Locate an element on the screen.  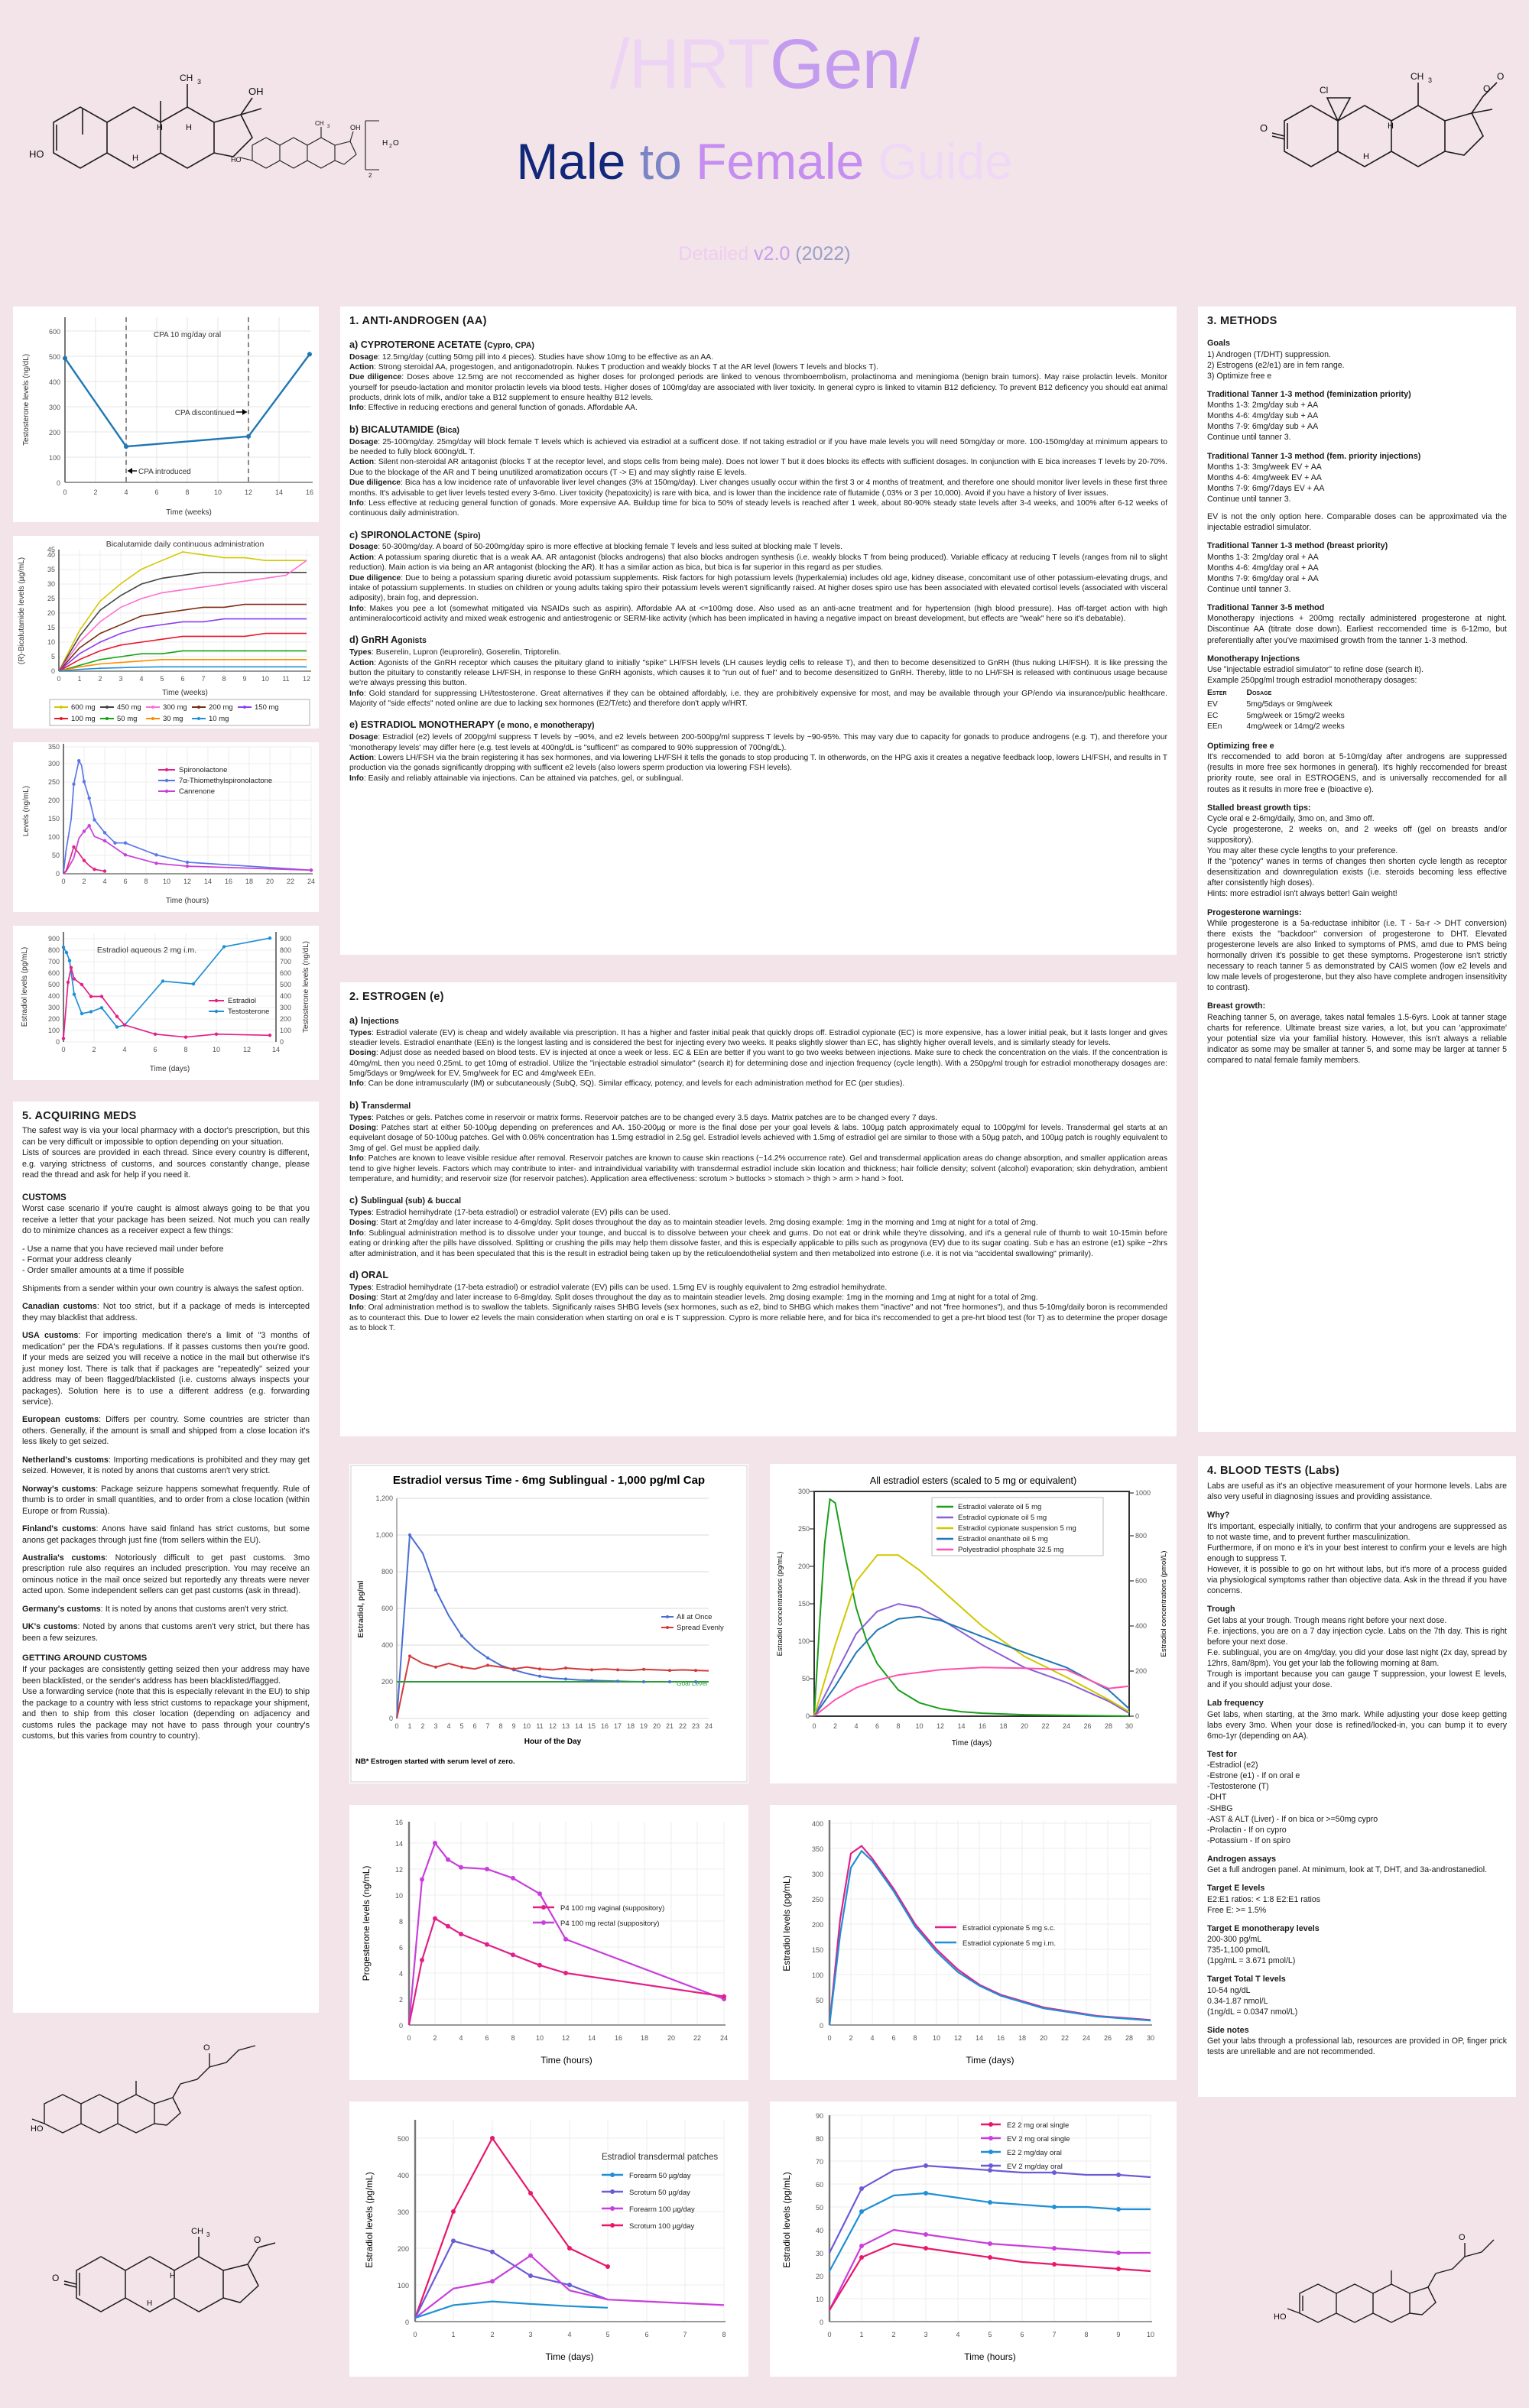
cpa-heading-main: a) CYPROTERONE ACETATE ( is located at coordinates (418, 345).